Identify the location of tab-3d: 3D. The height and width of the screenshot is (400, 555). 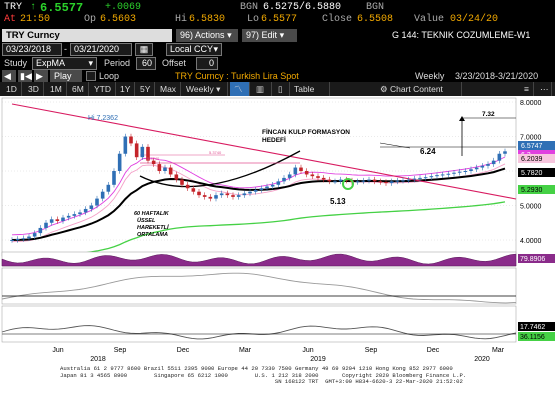
(34, 89).